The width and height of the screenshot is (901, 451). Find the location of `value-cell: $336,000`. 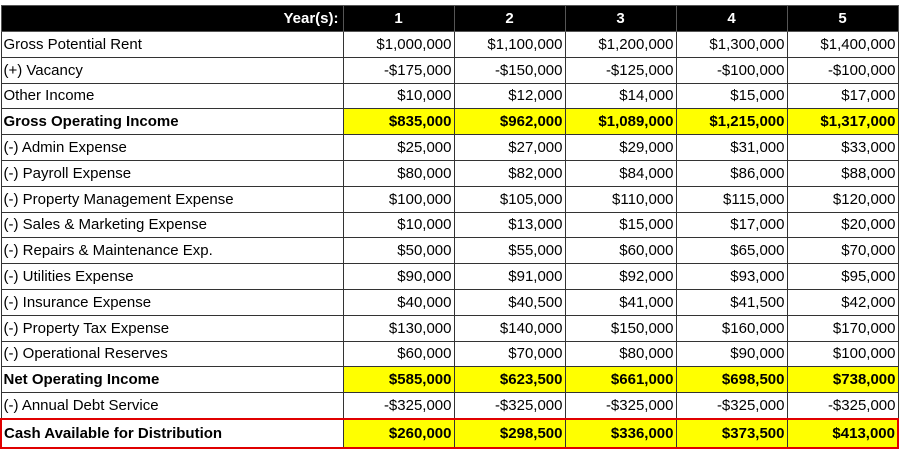

value-cell: $336,000 is located at coordinates (620, 433).